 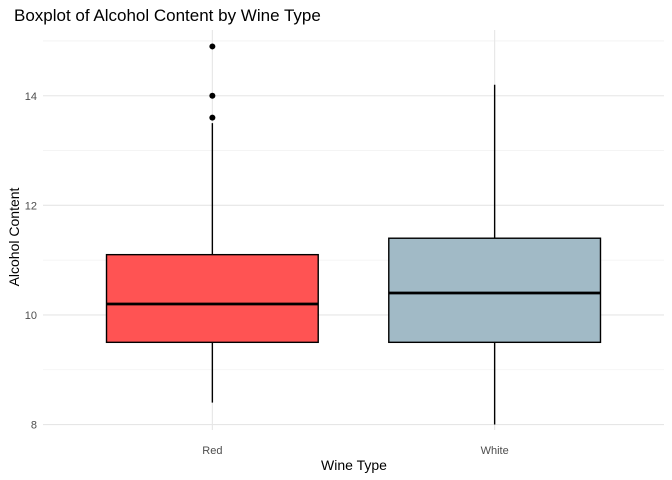 I want to click on x-axis-title: Wine Type, so click(x=354, y=465).